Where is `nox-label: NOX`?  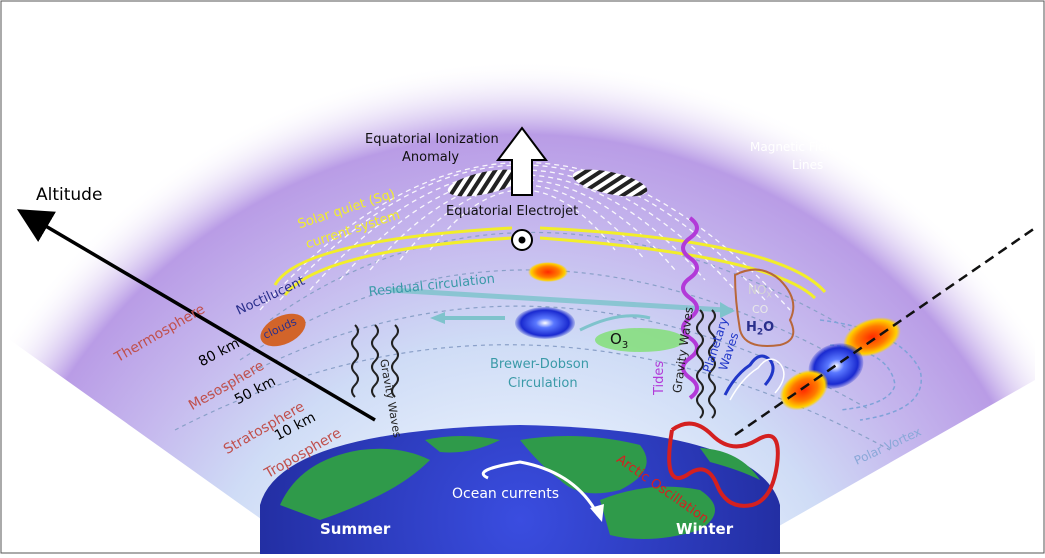
nox-label: NOX is located at coordinates (760, 291).